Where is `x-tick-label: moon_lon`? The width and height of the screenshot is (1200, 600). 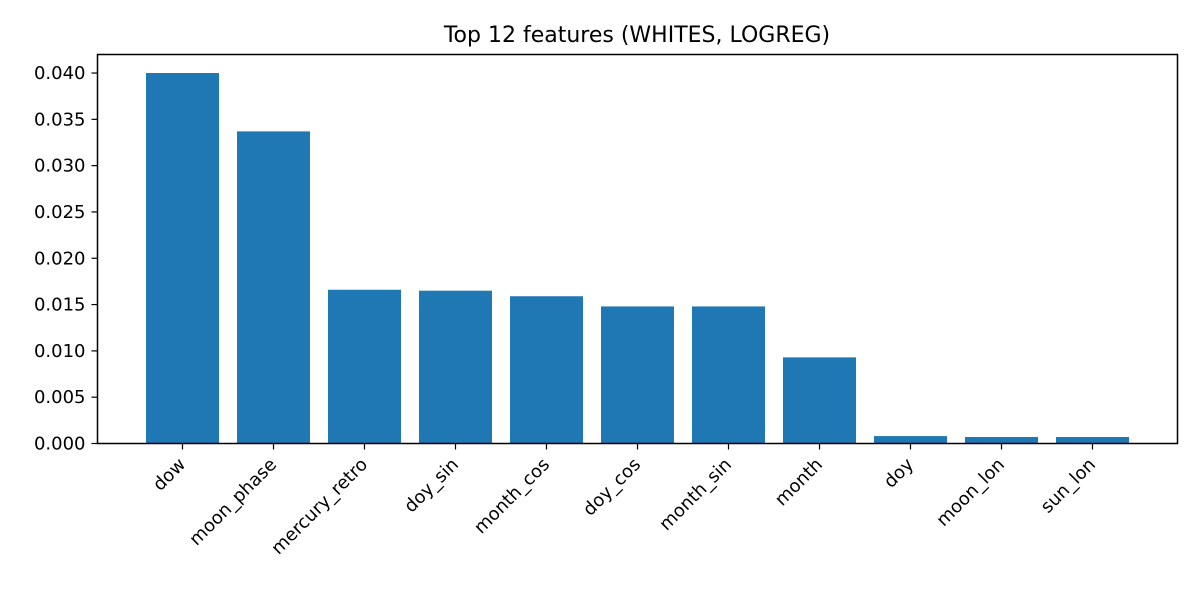
x-tick-label: moon_lon is located at coordinates (970, 492).